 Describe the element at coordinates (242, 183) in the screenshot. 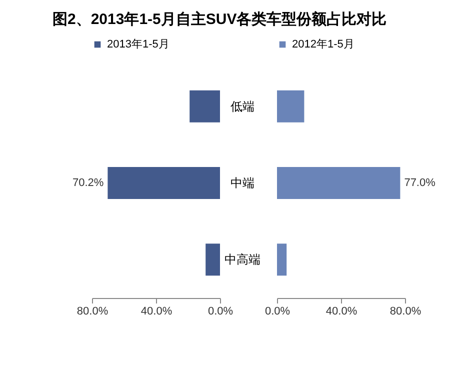

I see `y-tick-label: 中端` at that location.